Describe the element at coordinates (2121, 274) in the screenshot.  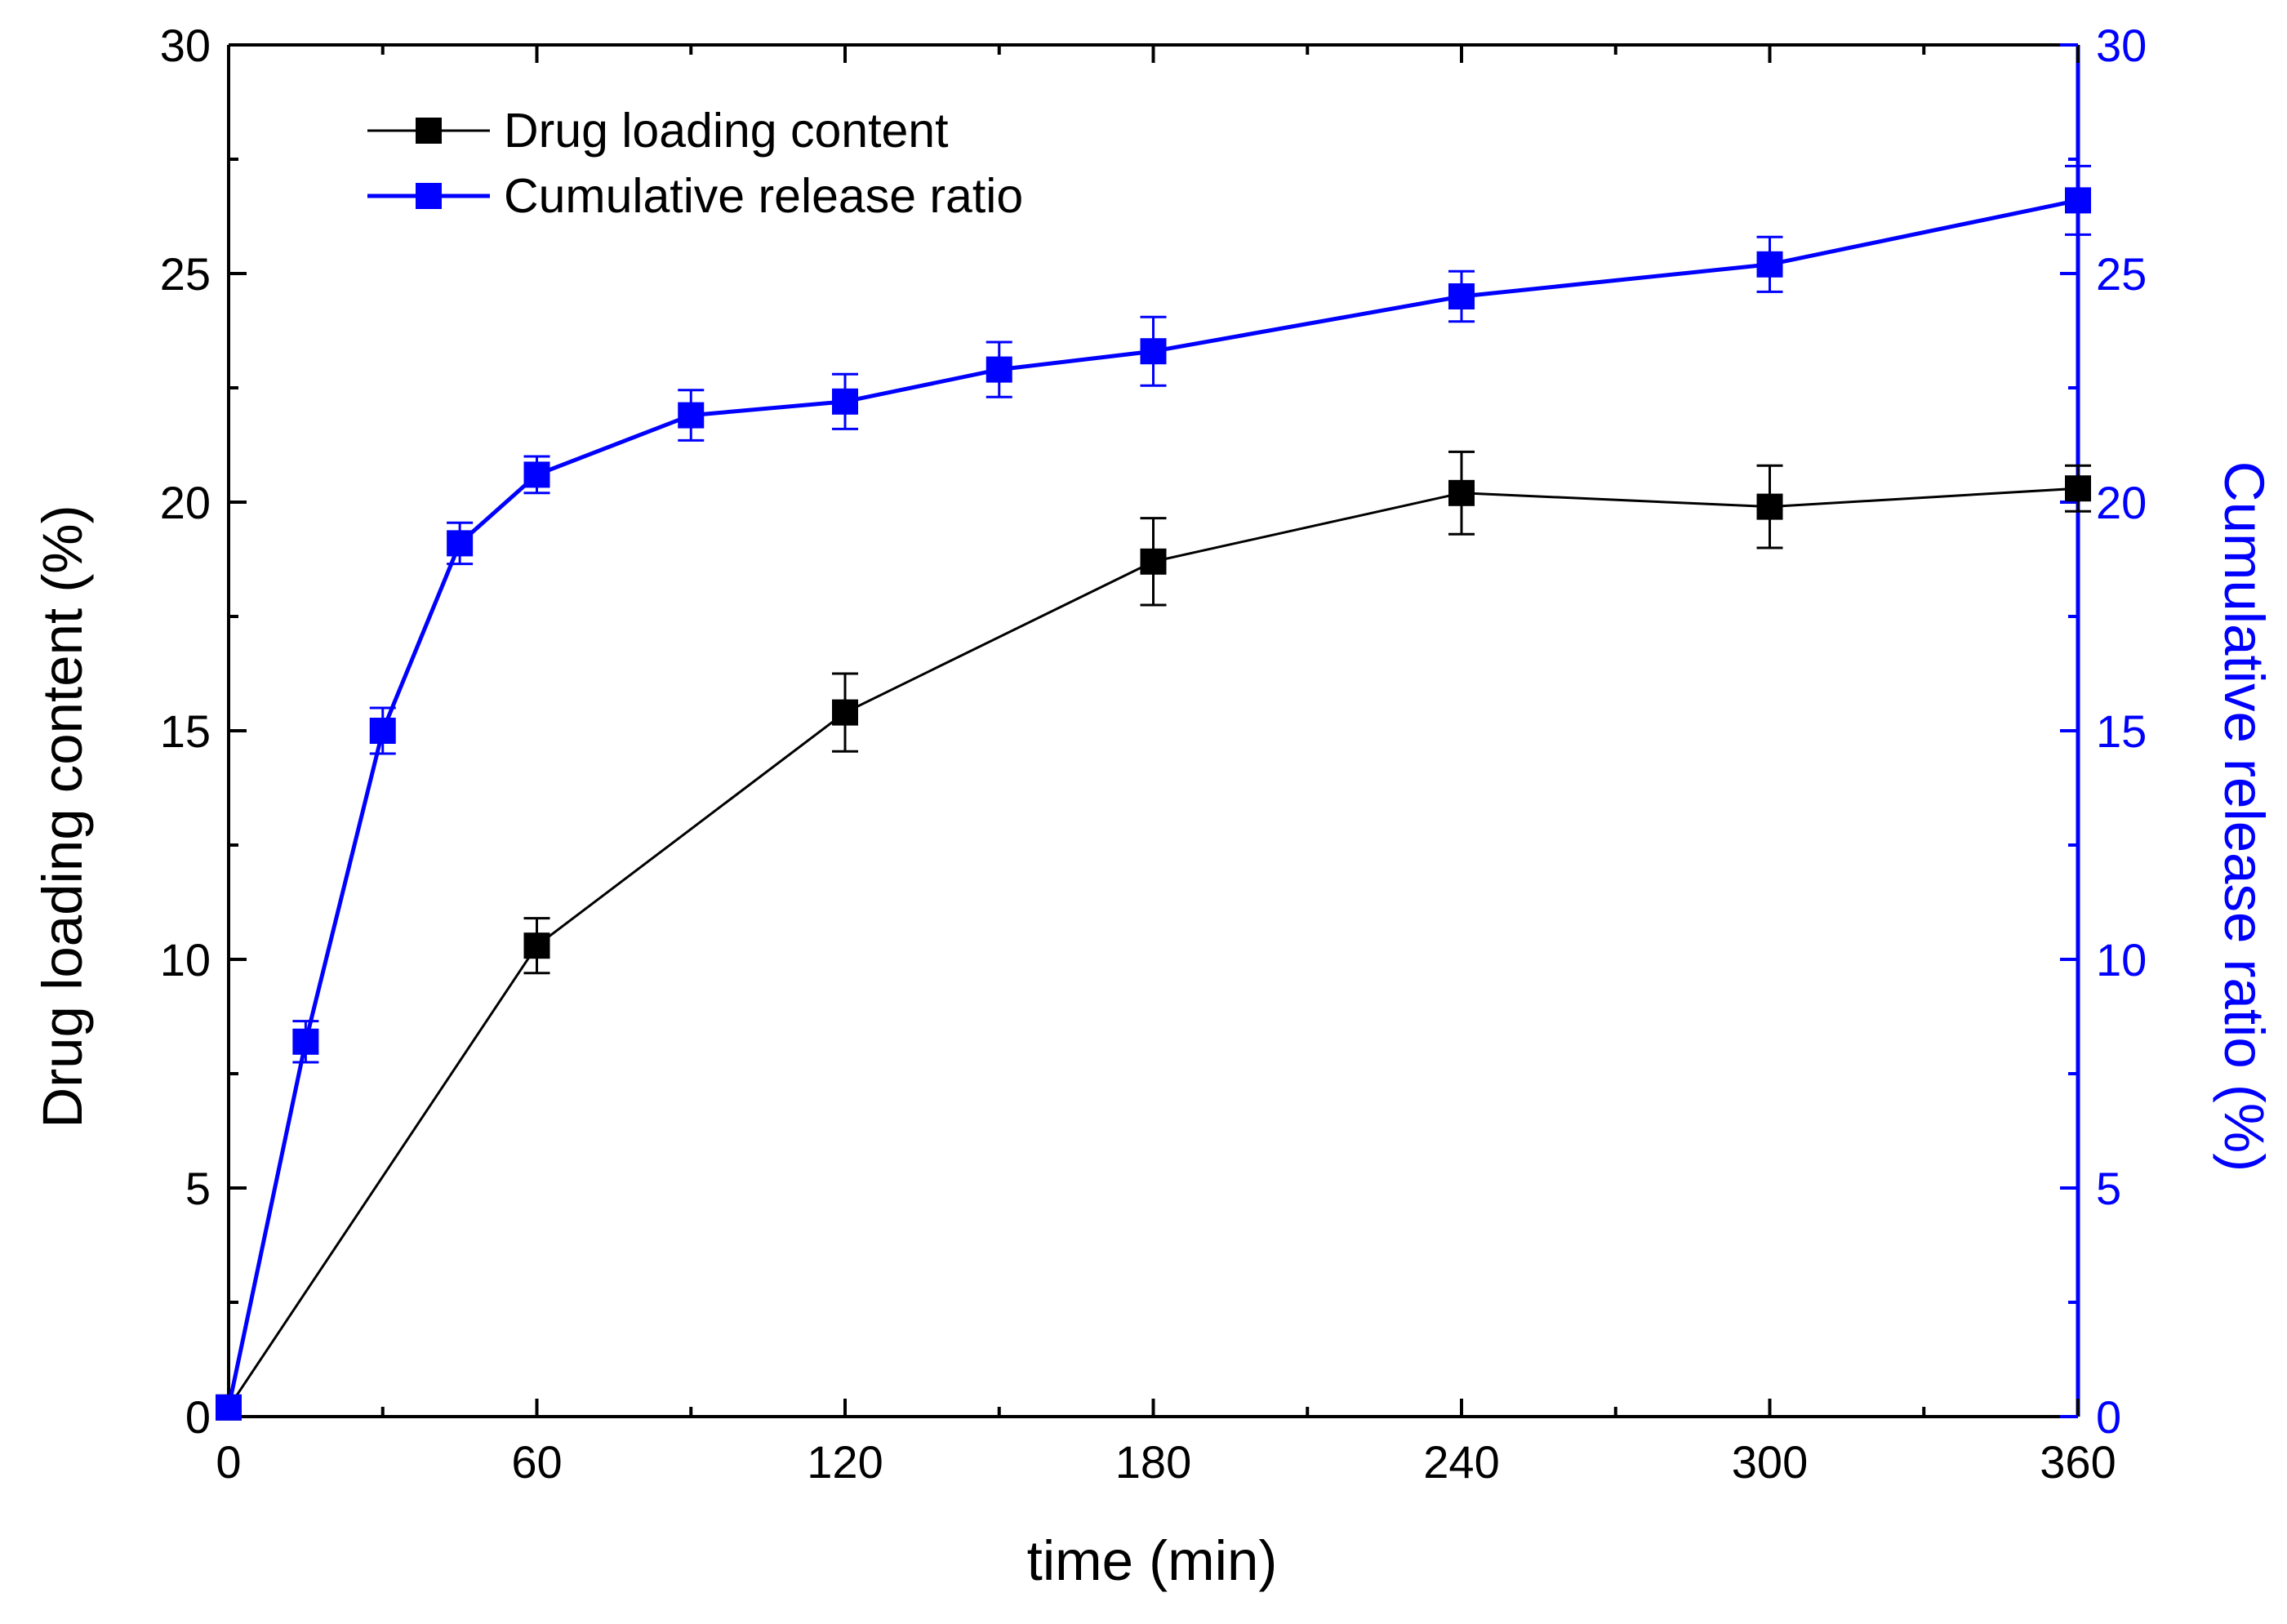
I see `y-right-tick-label: 25` at that location.